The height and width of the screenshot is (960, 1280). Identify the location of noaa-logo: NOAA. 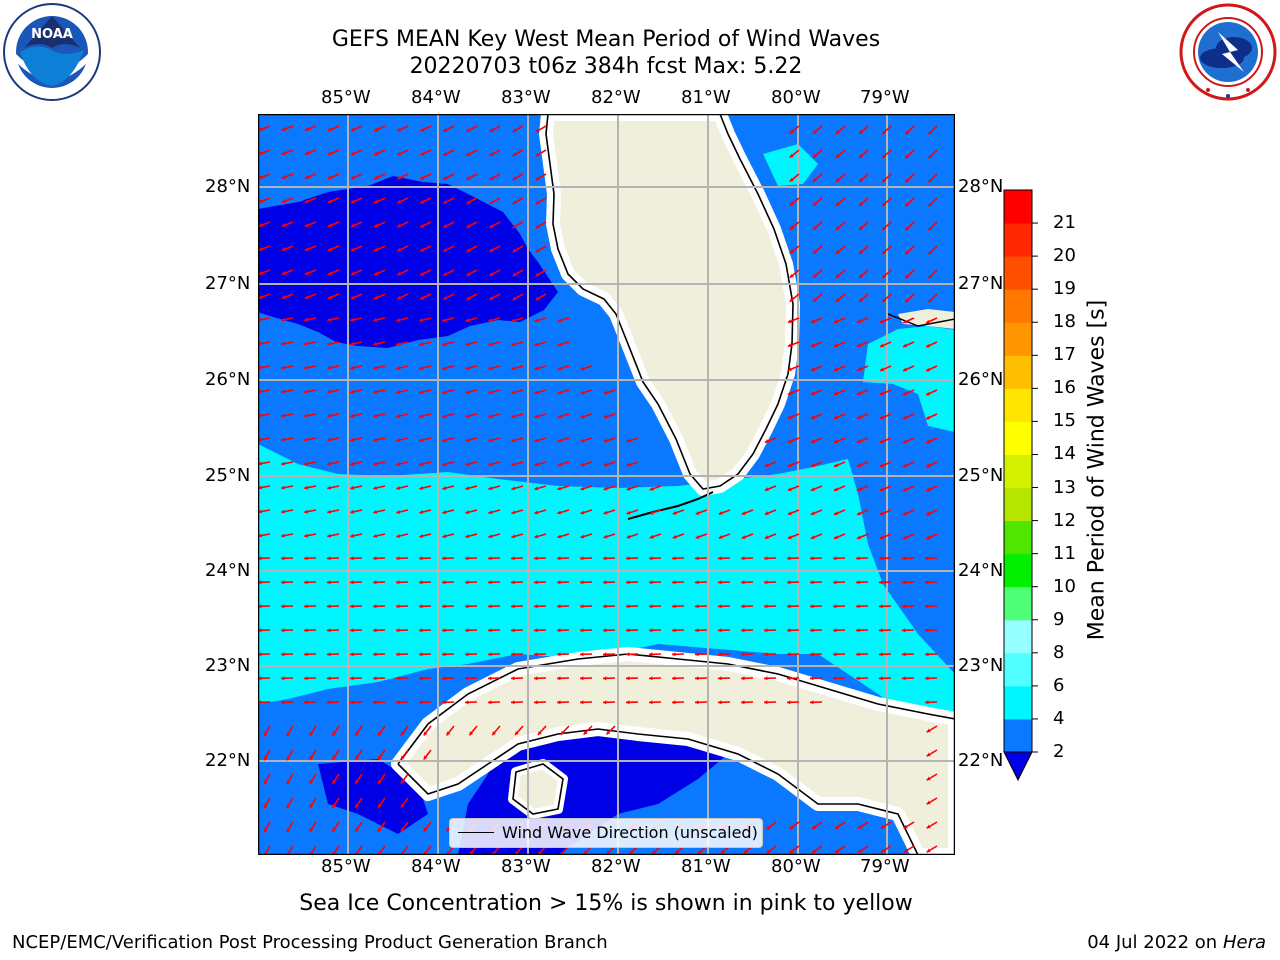
(52, 52).